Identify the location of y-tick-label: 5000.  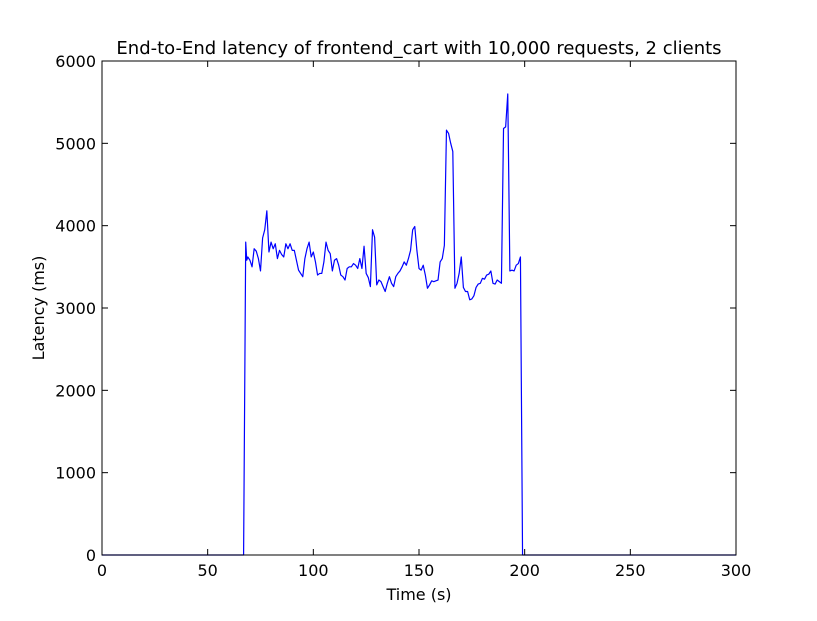
(75, 143).